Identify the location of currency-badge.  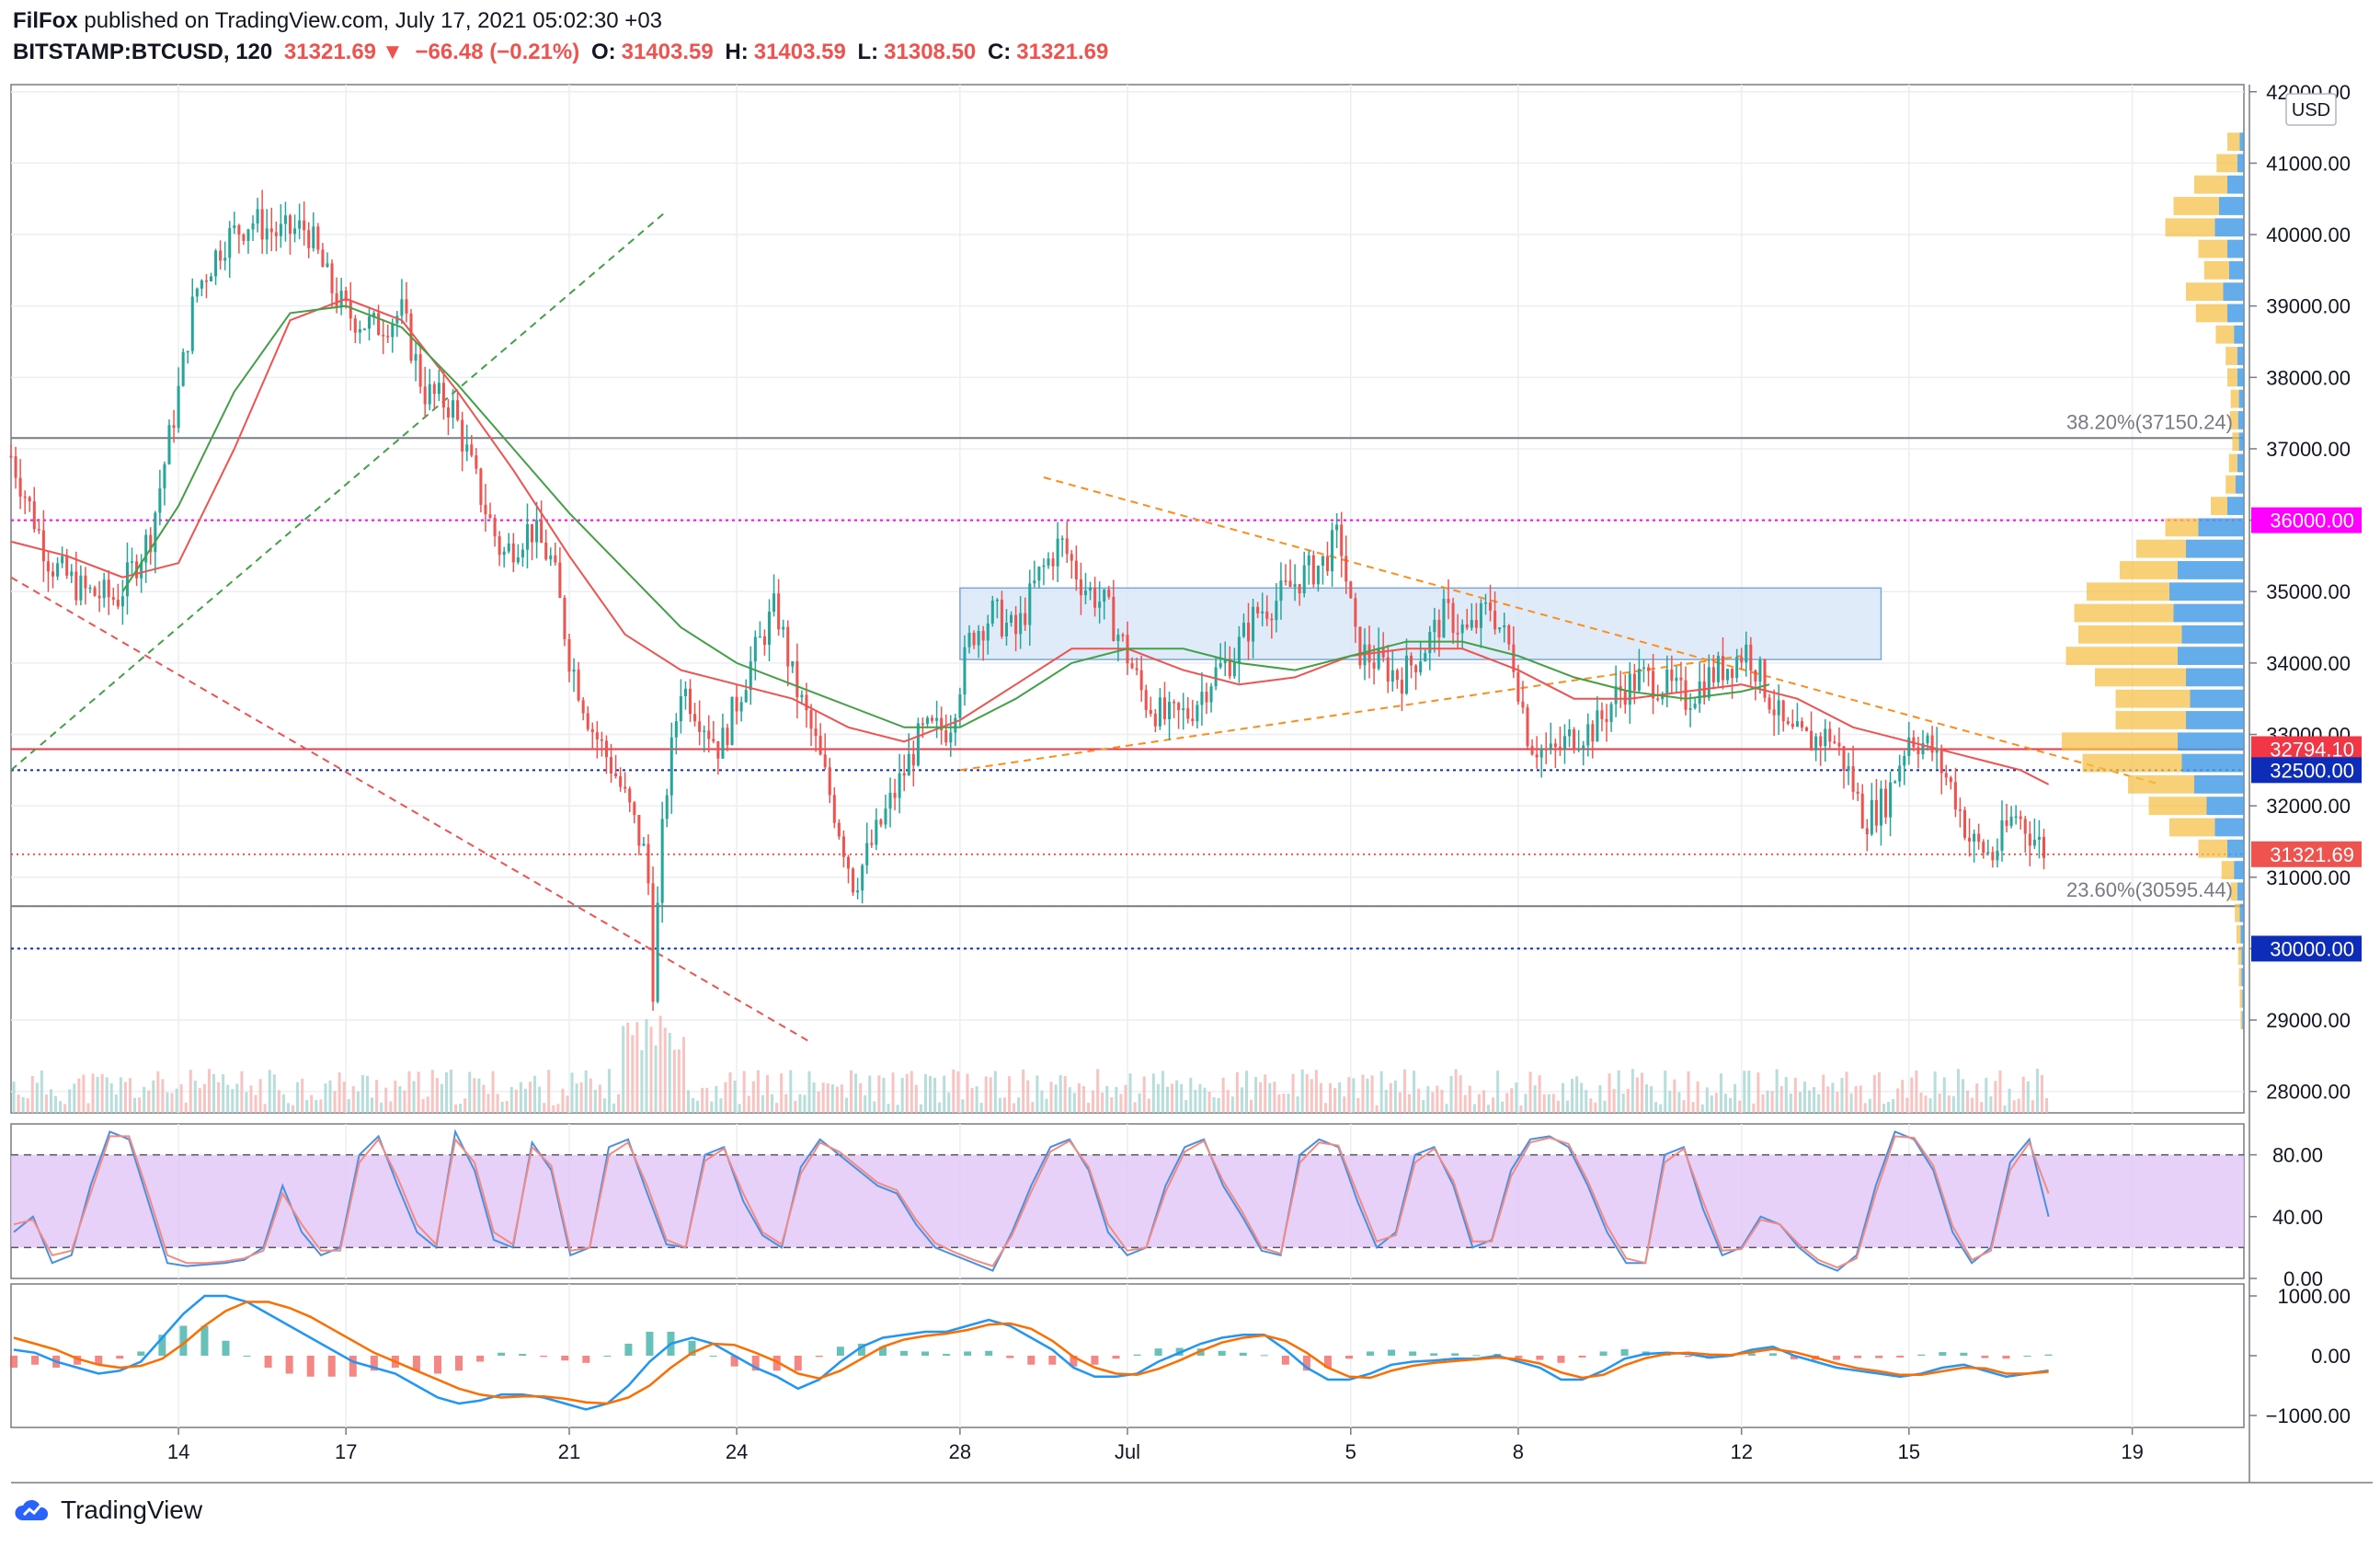
(2311, 109).